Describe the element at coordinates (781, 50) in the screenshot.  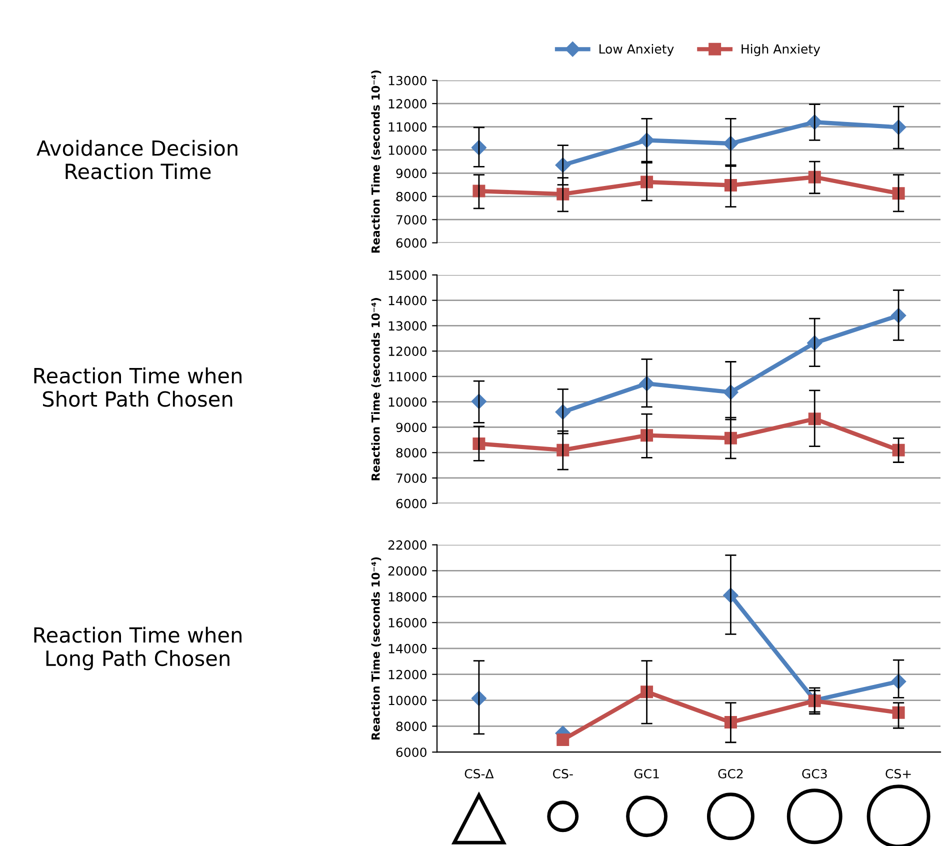
I see `legend-label: High Anxiety` at that location.